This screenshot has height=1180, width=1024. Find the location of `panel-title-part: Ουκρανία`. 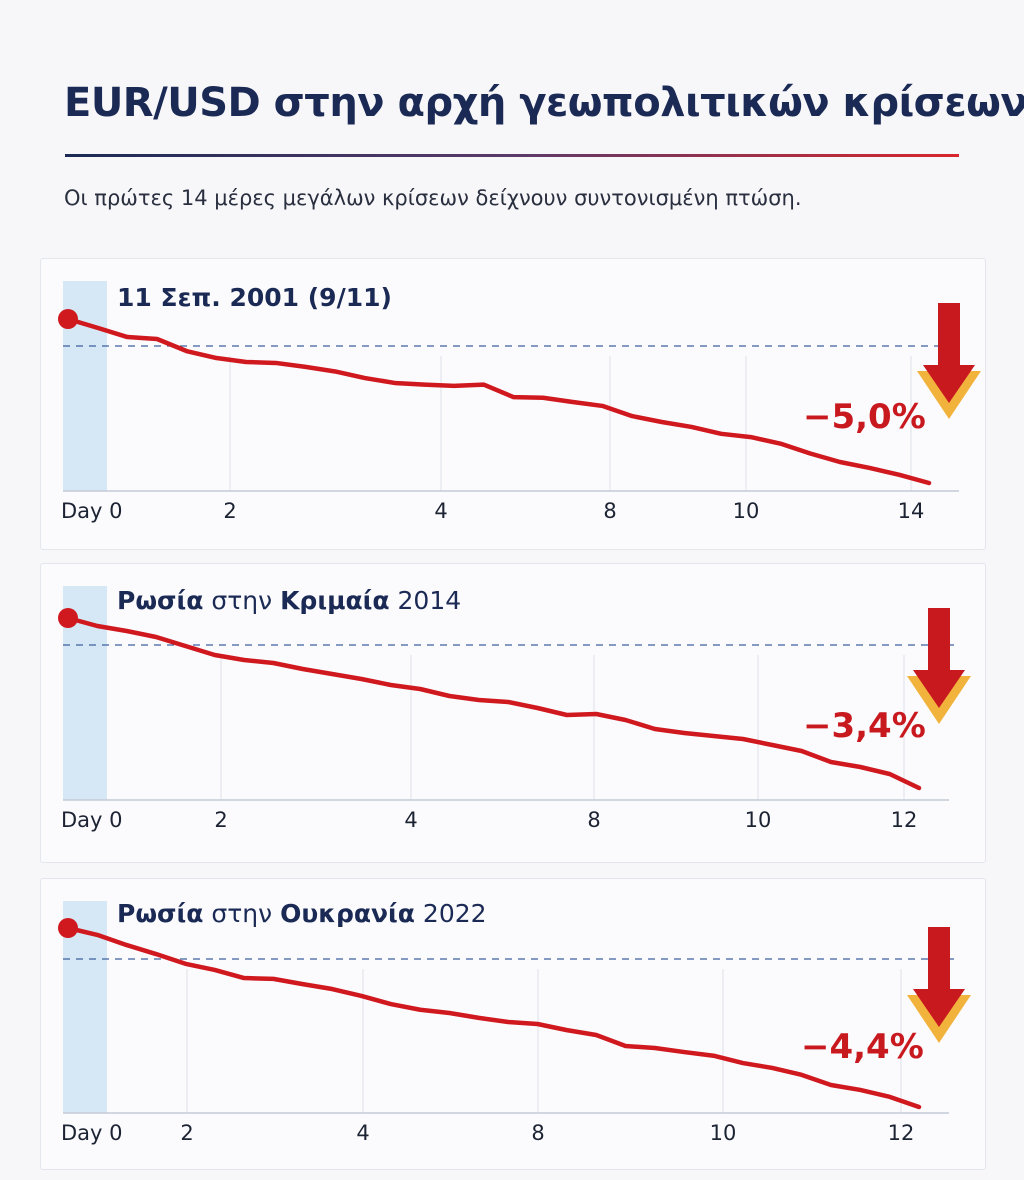

panel-title-part: Ουκρανία is located at coordinates (347, 913).